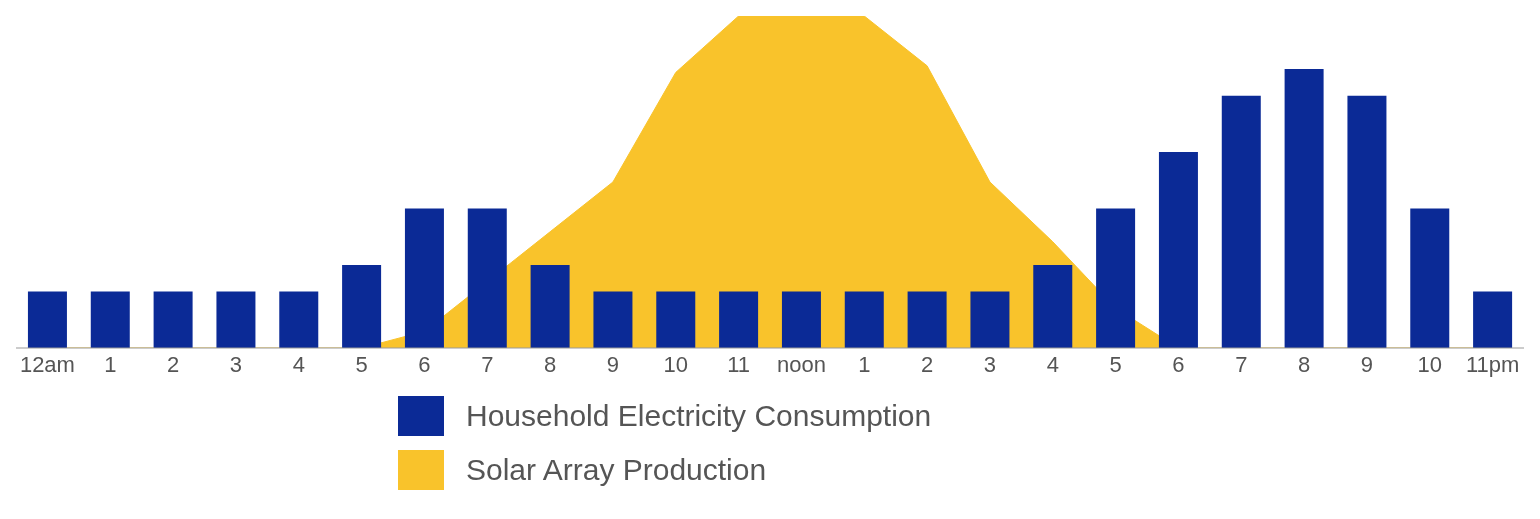 This screenshot has width=1540, height=519. I want to click on x-tick-label: noon, so click(801, 364).